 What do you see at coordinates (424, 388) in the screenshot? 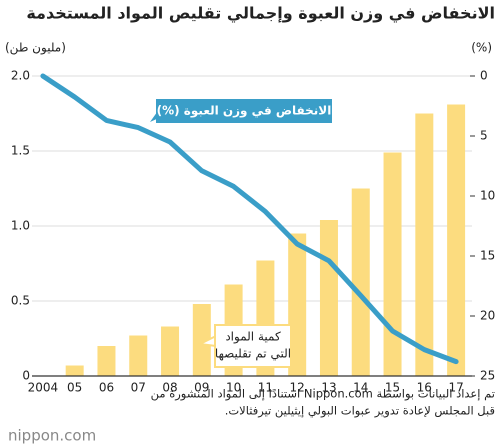
I see `x-tick-label: 16` at bounding box center [424, 388].